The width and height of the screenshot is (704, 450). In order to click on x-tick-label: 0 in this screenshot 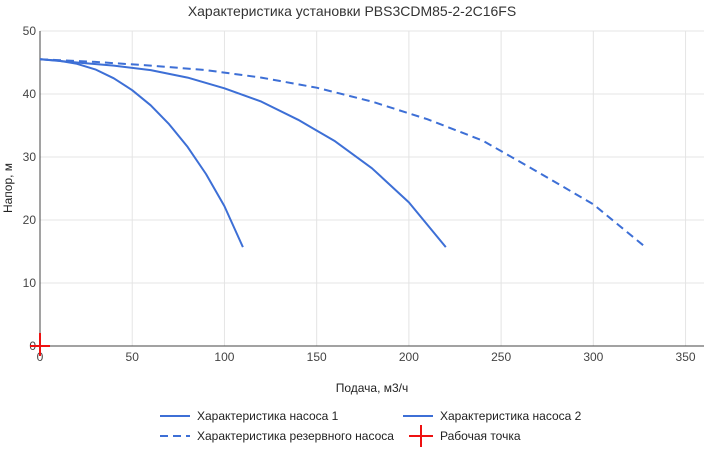, I will do `click(40, 357)`.